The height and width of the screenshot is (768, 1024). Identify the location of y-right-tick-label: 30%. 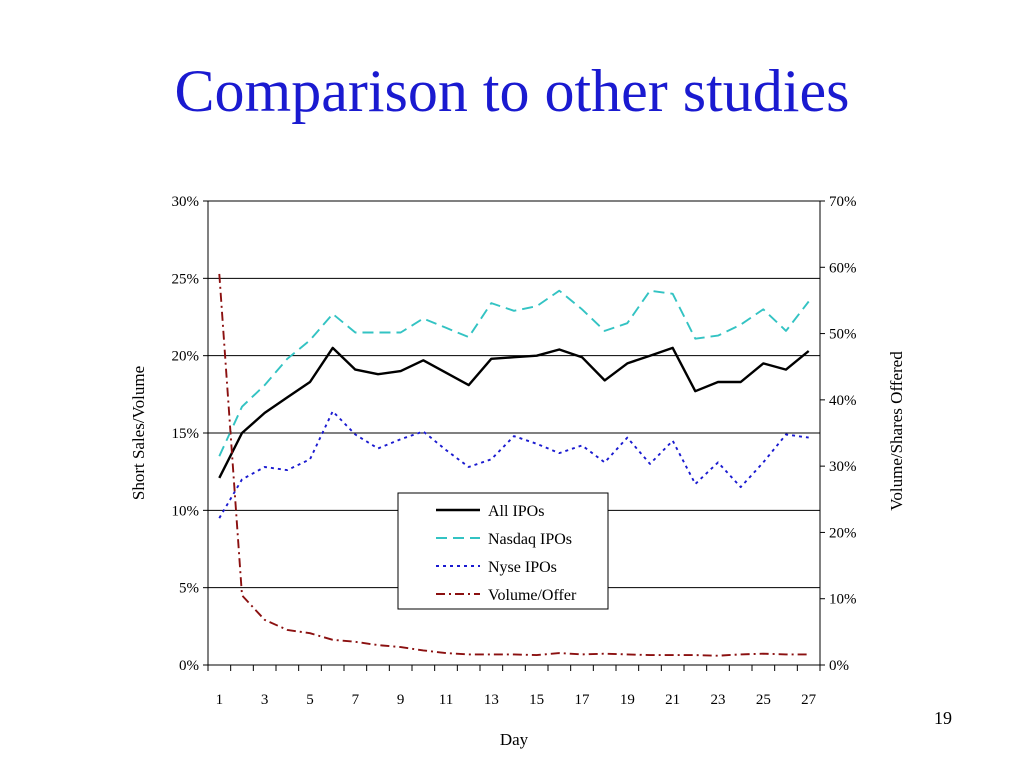
(843, 467).